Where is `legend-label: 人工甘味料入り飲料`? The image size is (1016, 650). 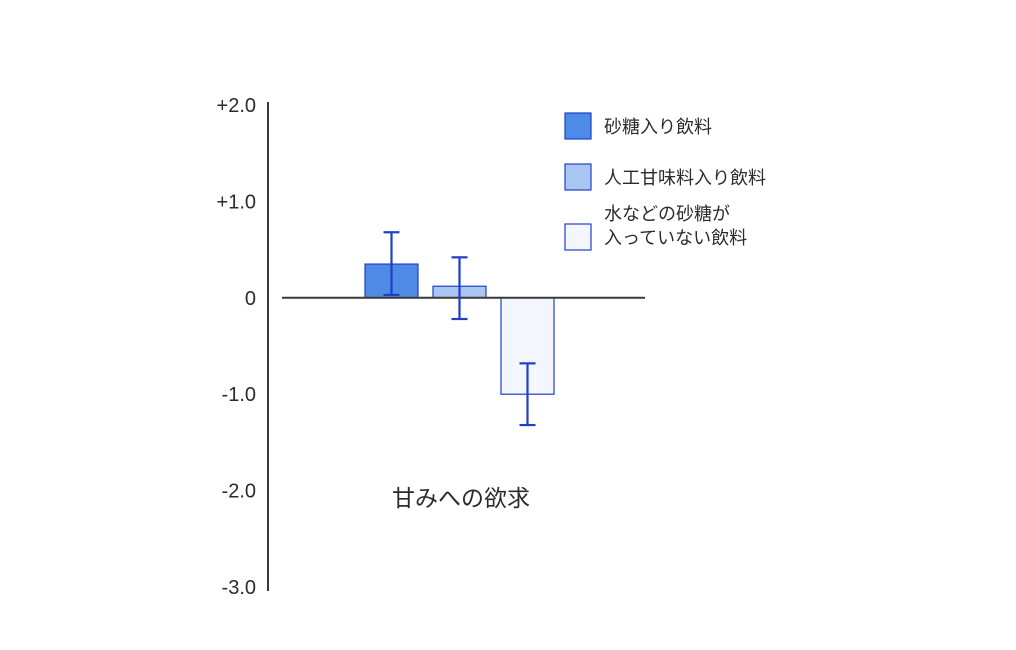
legend-label: 人工甘味料入り飲料 is located at coordinates (685, 178).